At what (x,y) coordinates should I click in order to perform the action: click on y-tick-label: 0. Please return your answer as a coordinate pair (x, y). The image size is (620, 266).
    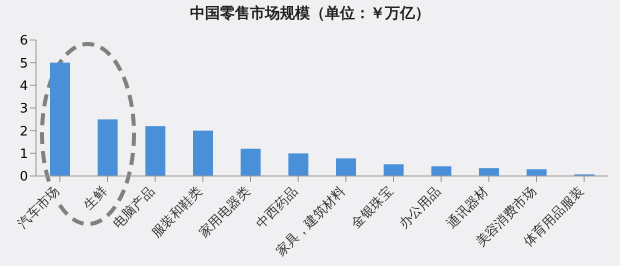
    Looking at the image, I should click on (24, 177).